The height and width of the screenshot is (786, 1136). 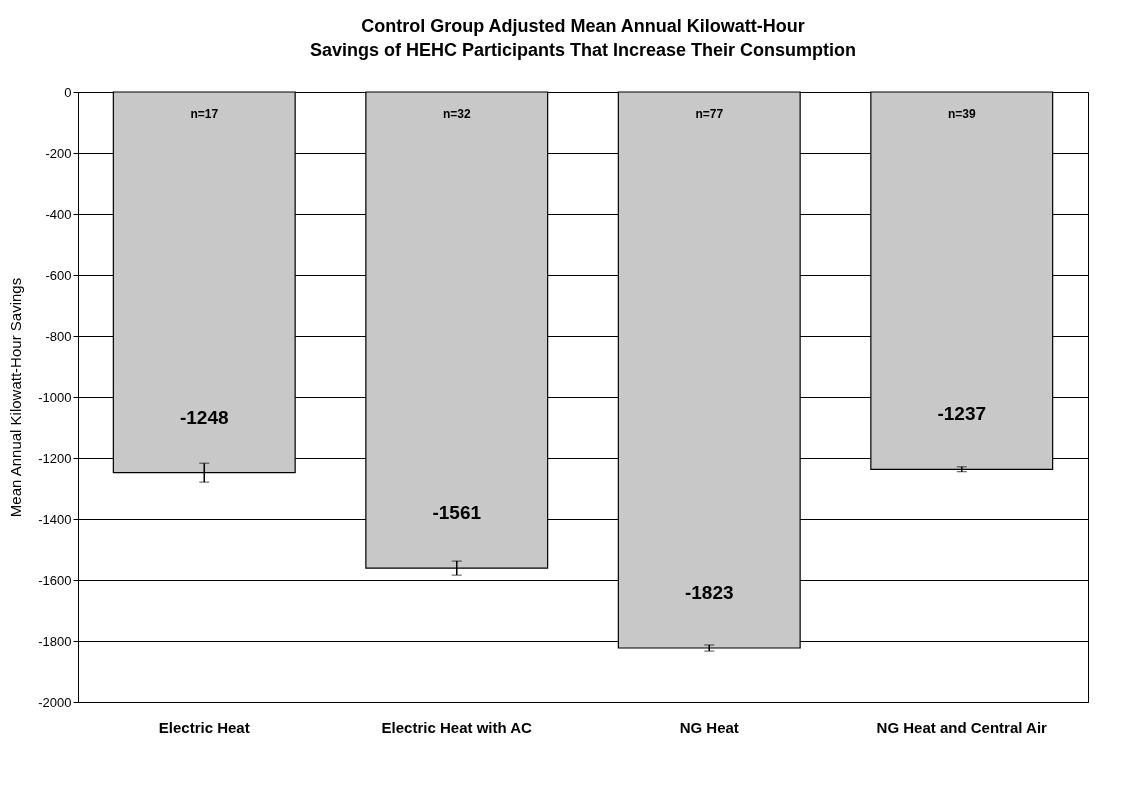 What do you see at coordinates (204, 417) in the screenshot?
I see `data-label: -1248` at bounding box center [204, 417].